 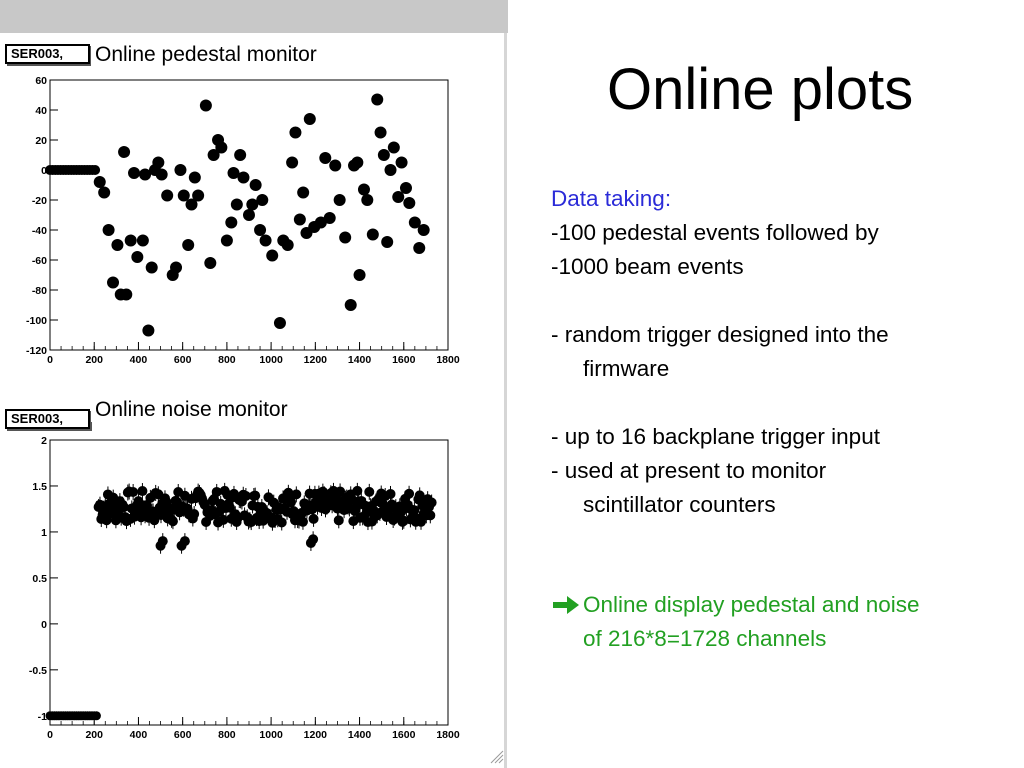 What do you see at coordinates (191, 410) in the screenshot?
I see `noise-plot-title: Online noise monitor` at bounding box center [191, 410].